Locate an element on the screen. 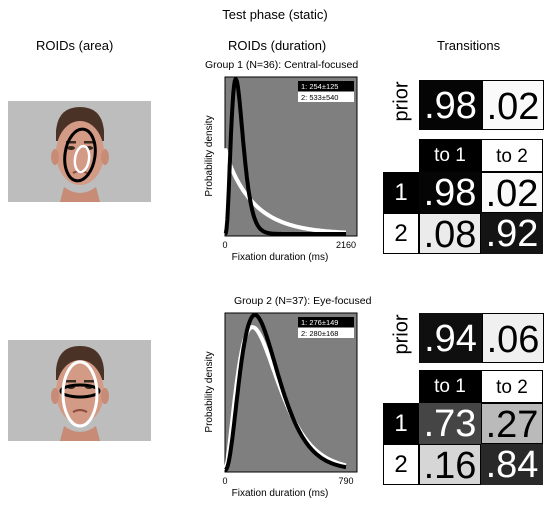 The width and height of the screenshot is (550, 509). matrix-cell-2-2: .84 is located at coordinates (512, 464).